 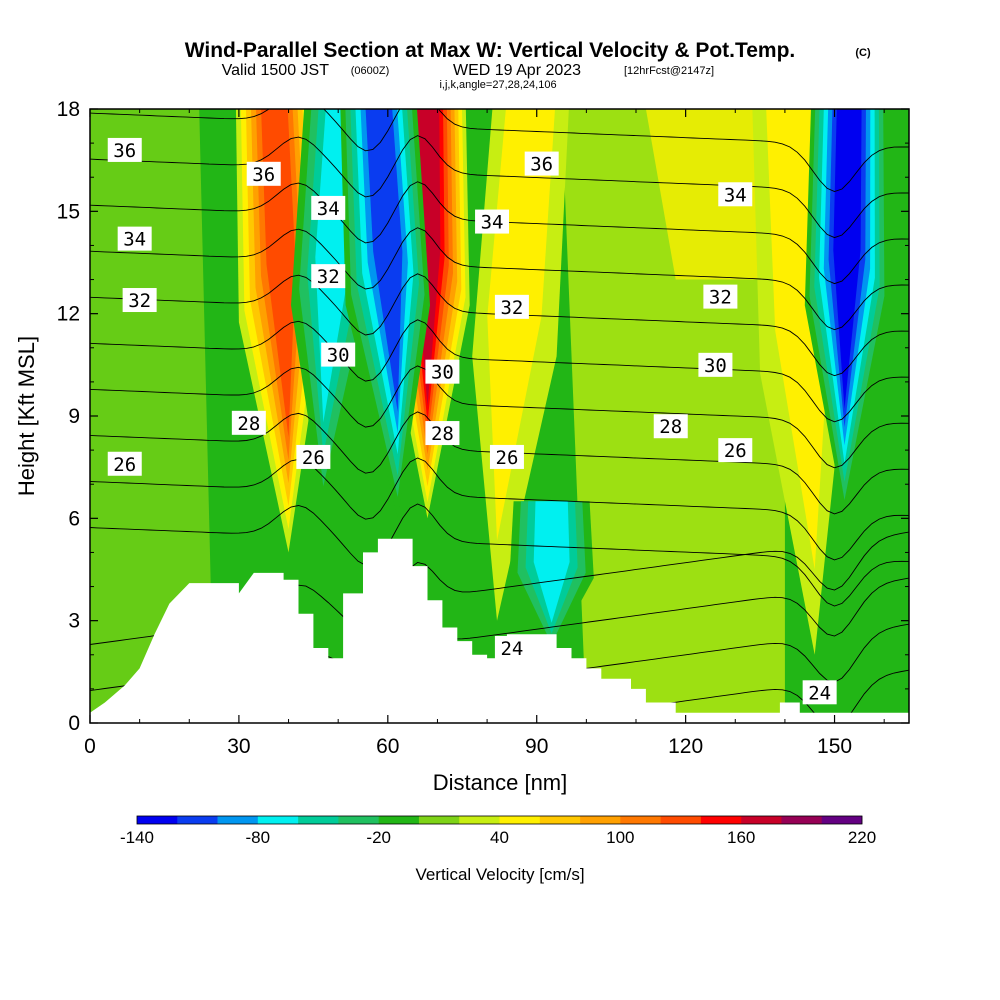 I want to click on x-tick-label: 150, so click(x=834, y=746).